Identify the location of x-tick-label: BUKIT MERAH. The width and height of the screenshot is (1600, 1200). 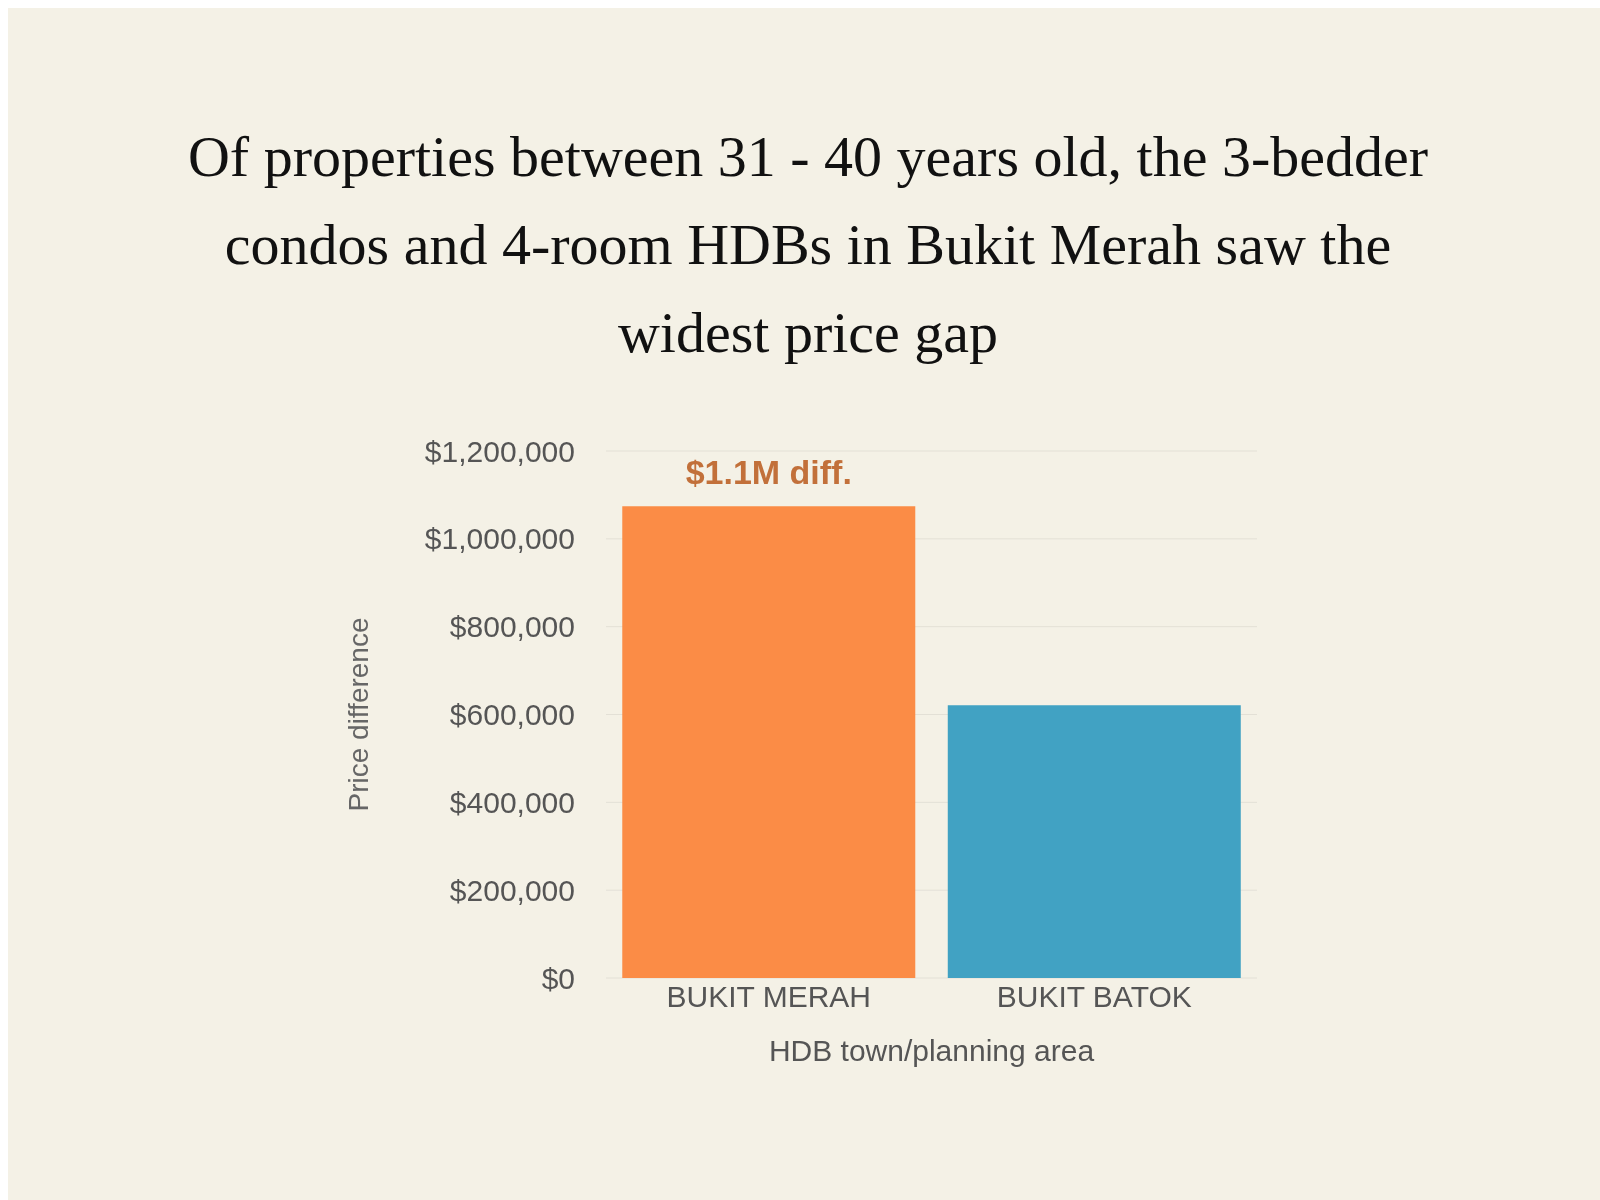
(768, 997).